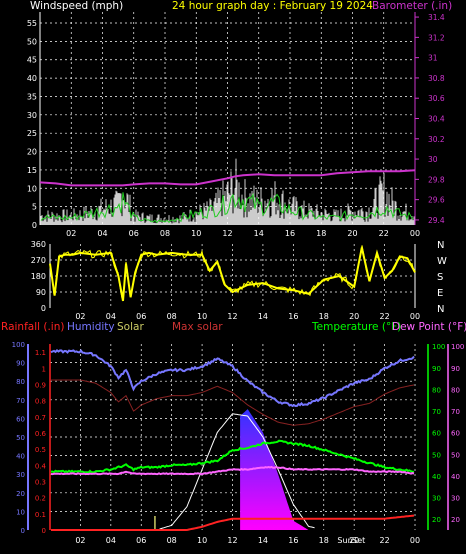  I want to click on direction-x-tick: 02, so click(80, 316).